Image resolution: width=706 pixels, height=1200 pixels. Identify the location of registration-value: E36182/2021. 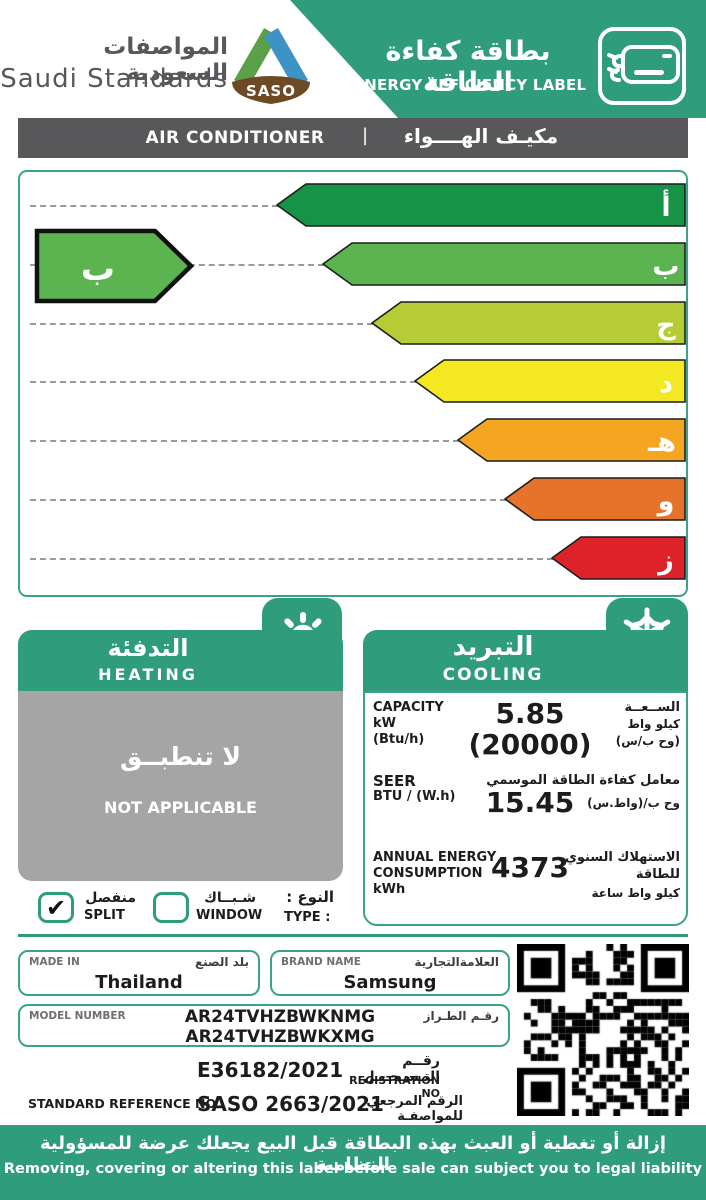
(270, 1070).